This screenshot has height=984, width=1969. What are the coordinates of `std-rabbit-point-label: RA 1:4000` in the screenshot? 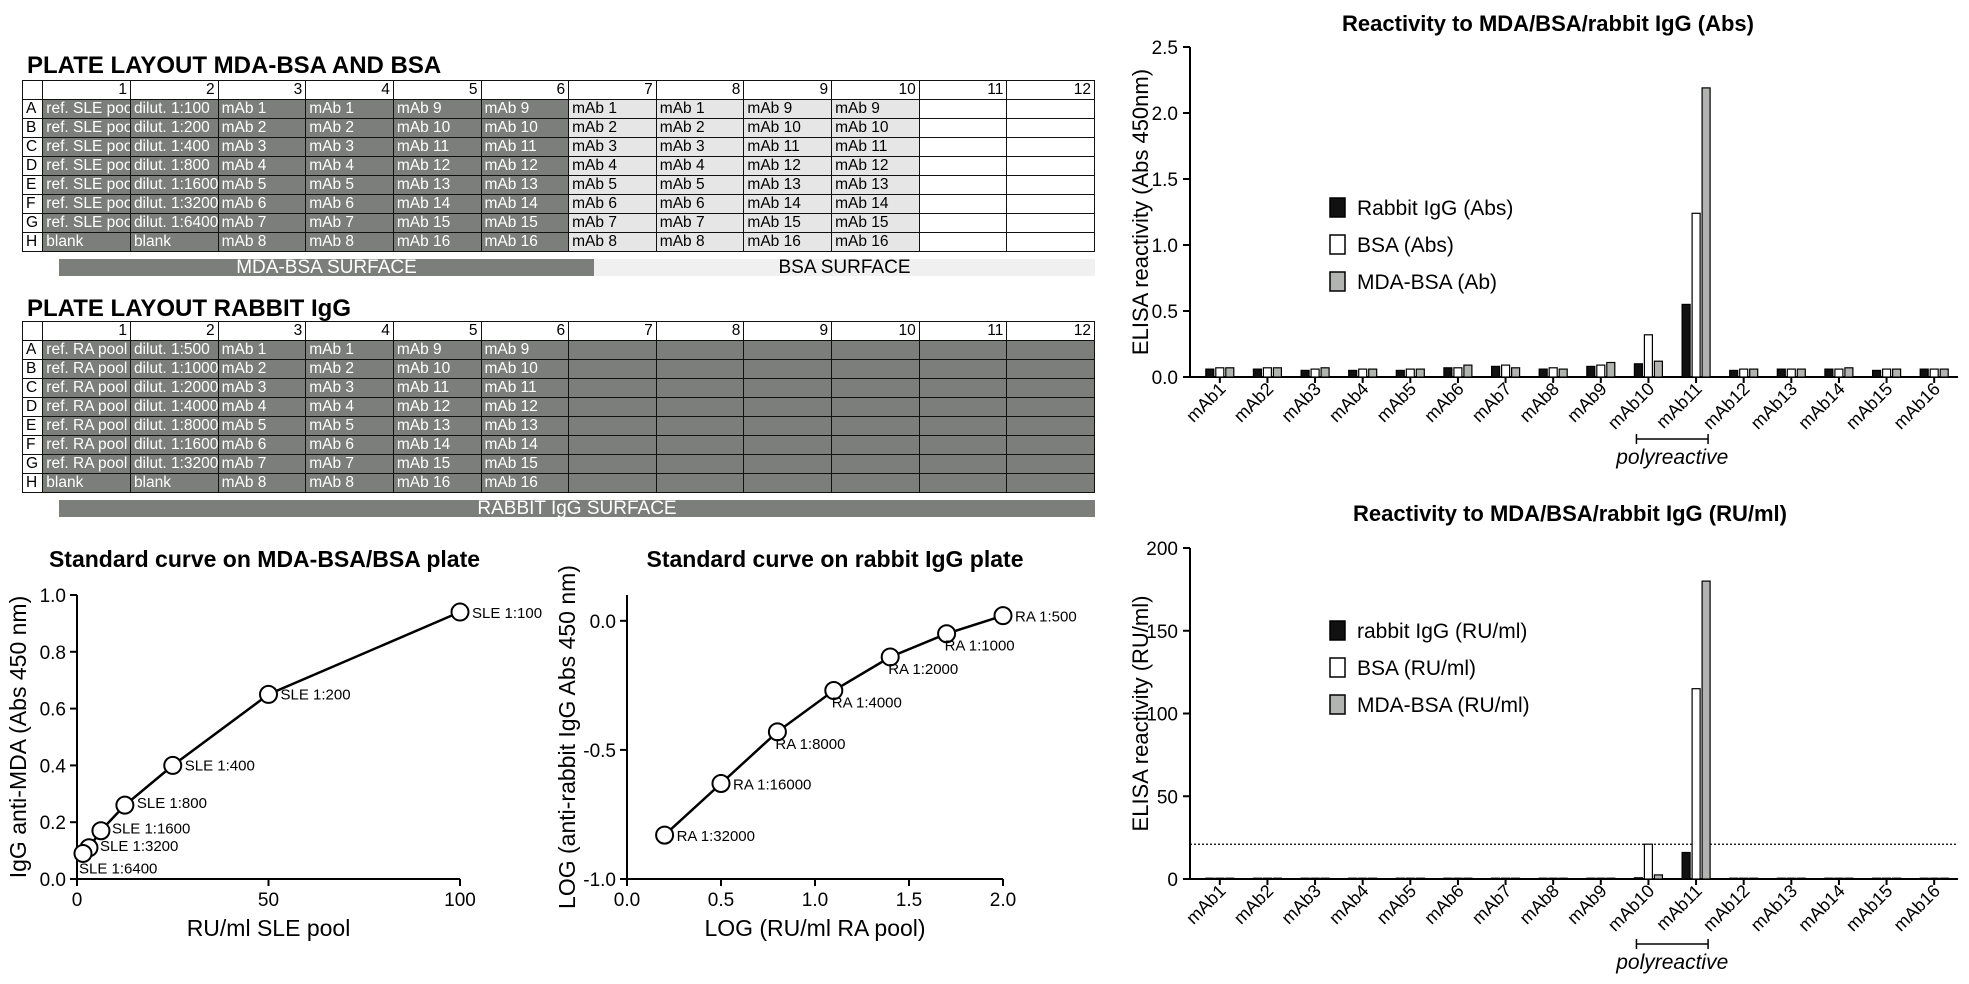 It's located at (867, 703).